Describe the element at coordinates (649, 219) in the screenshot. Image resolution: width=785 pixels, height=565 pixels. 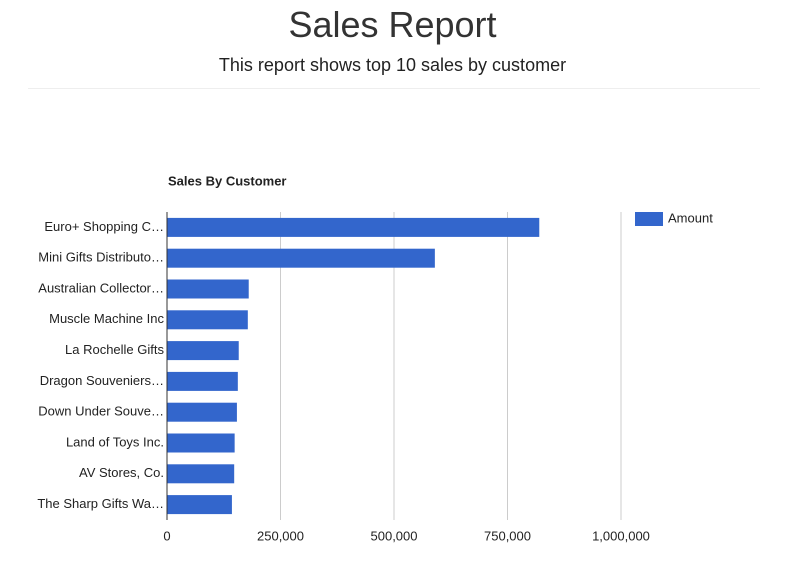
I see `legend-swatch` at that location.